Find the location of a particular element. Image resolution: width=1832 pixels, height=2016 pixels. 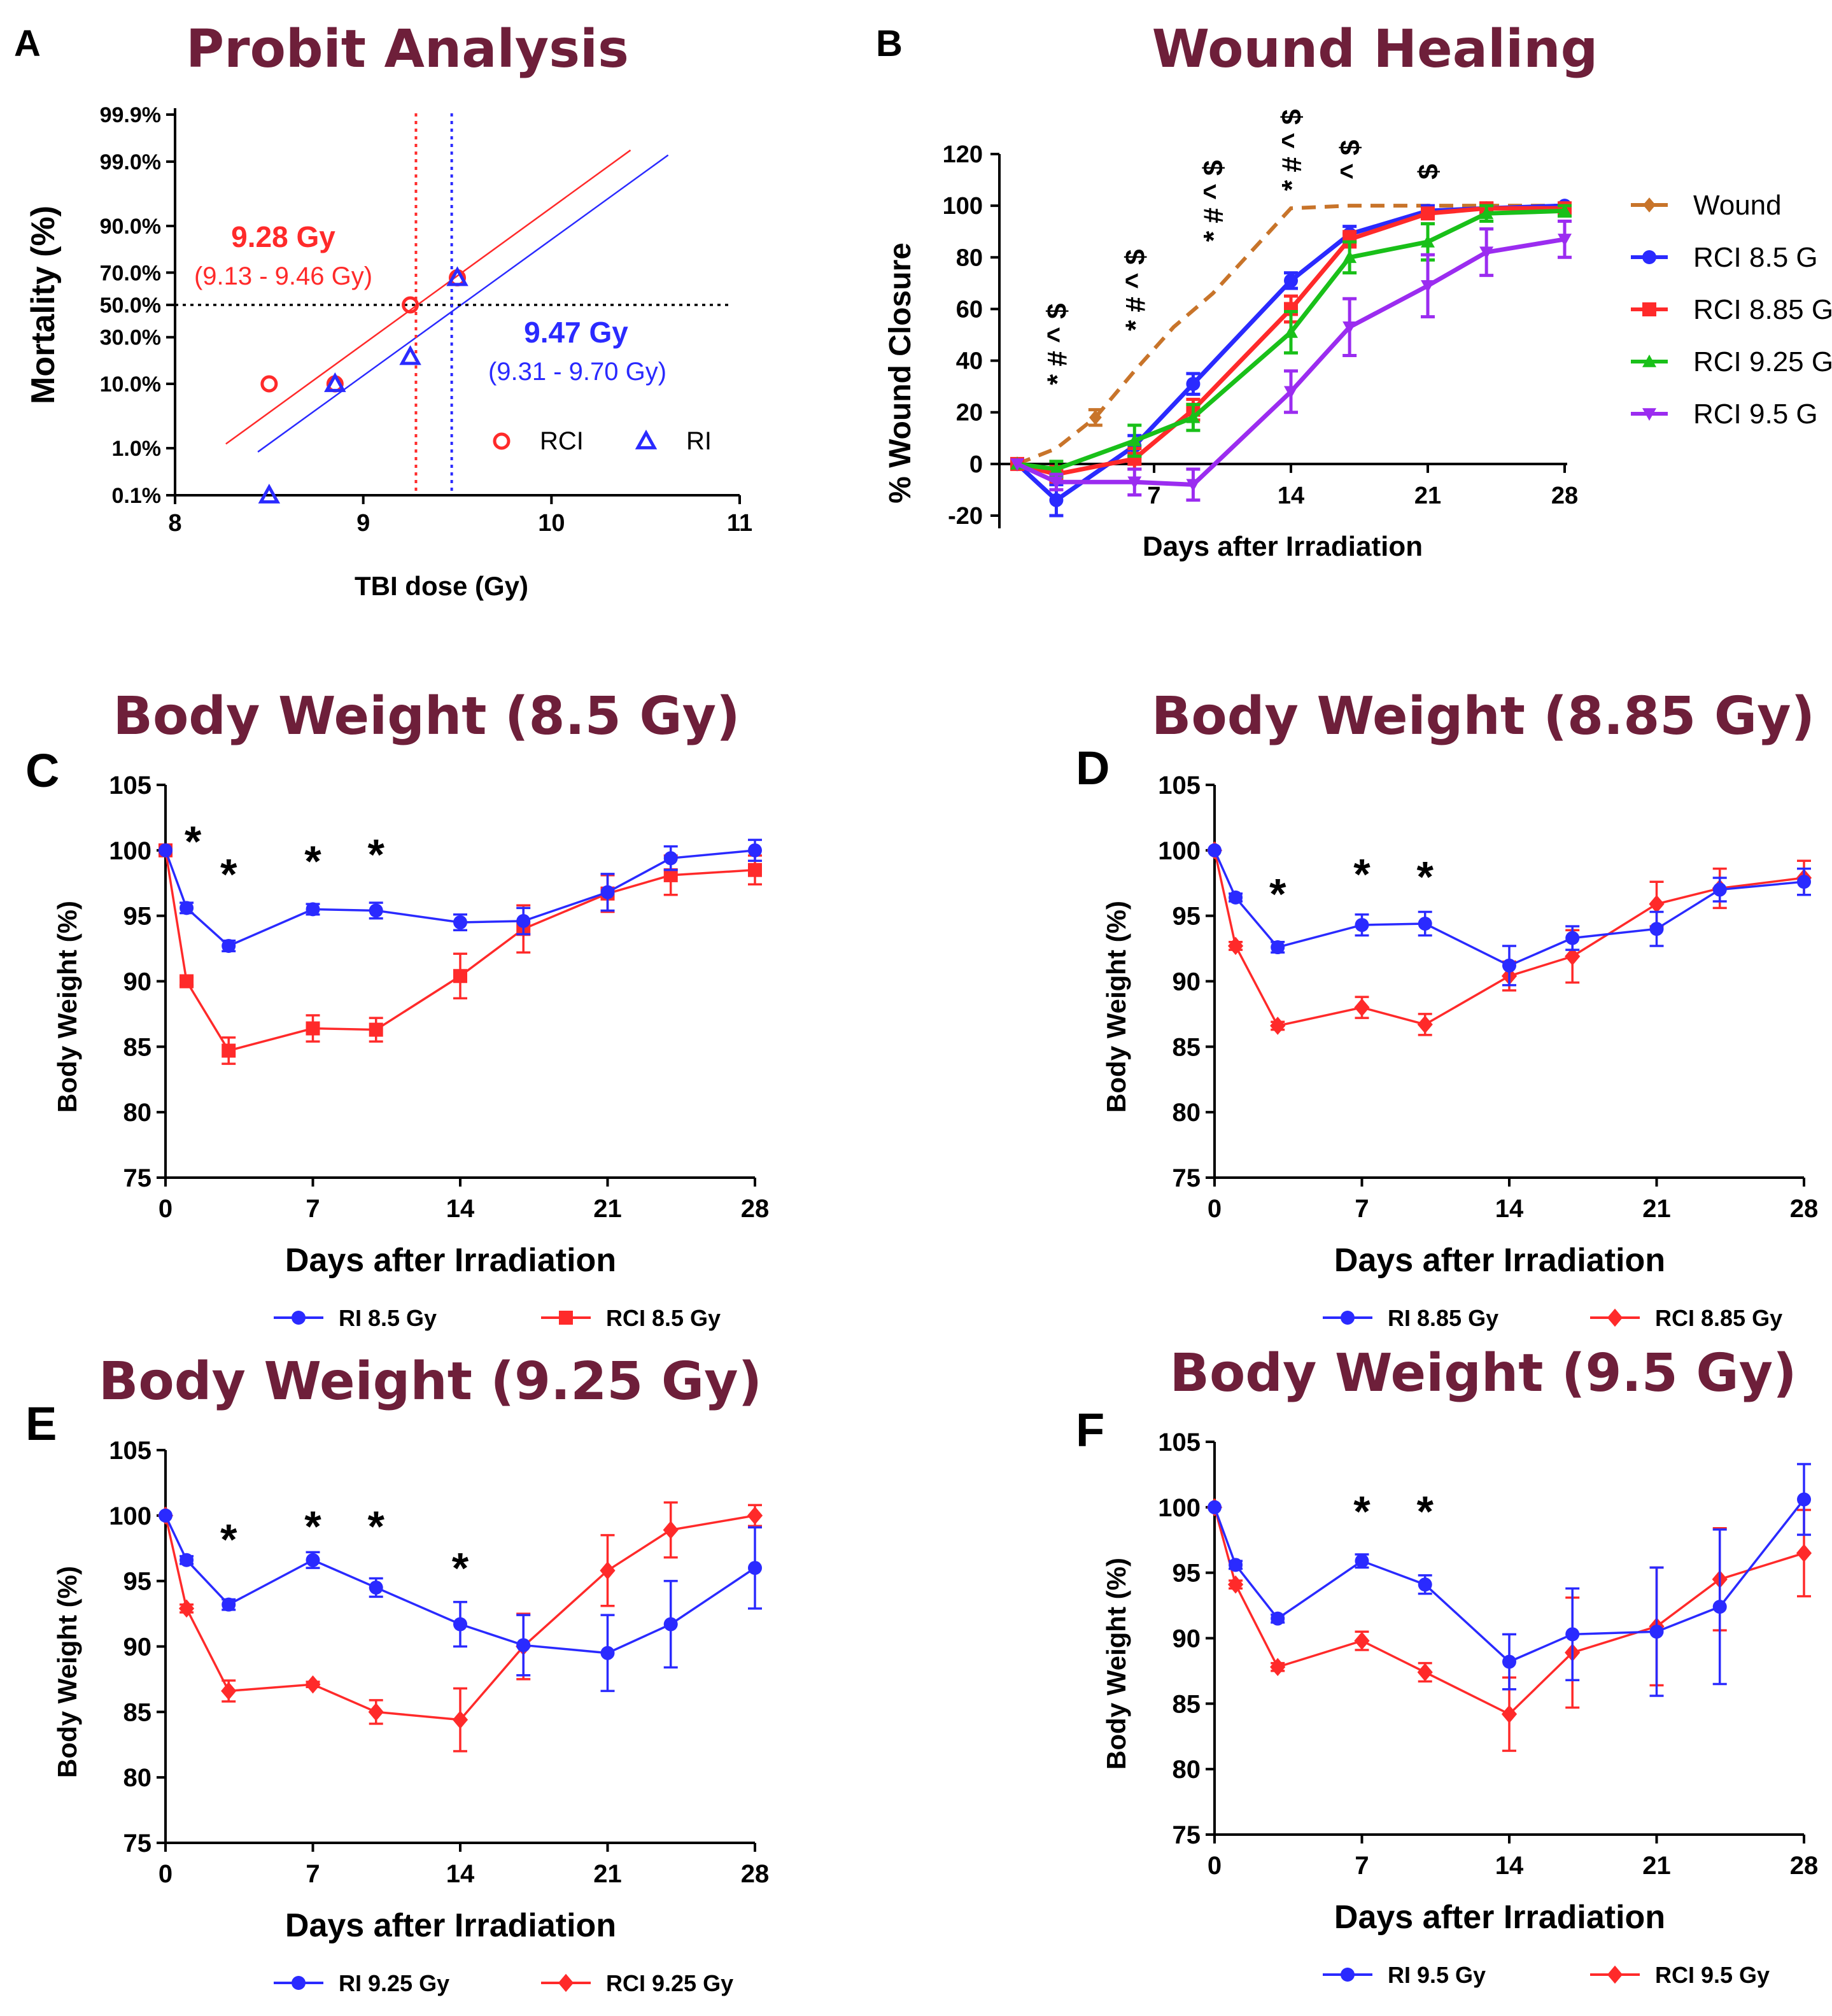

x-tick-label: 14 is located at coordinates (1509, 1209).